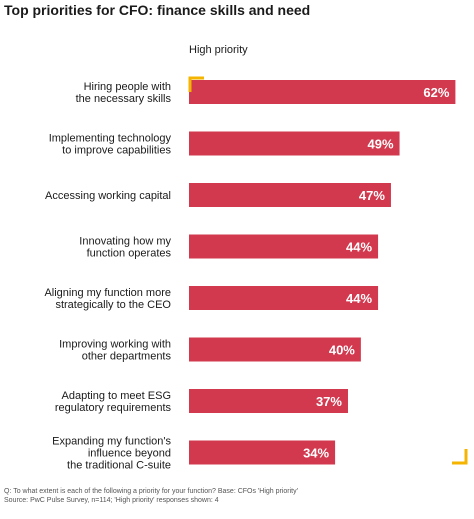 This screenshot has height=519, width=474. What do you see at coordinates (329, 401) in the screenshot?
I see `bar-value-label: 37%` at bounding box center [329, 401].